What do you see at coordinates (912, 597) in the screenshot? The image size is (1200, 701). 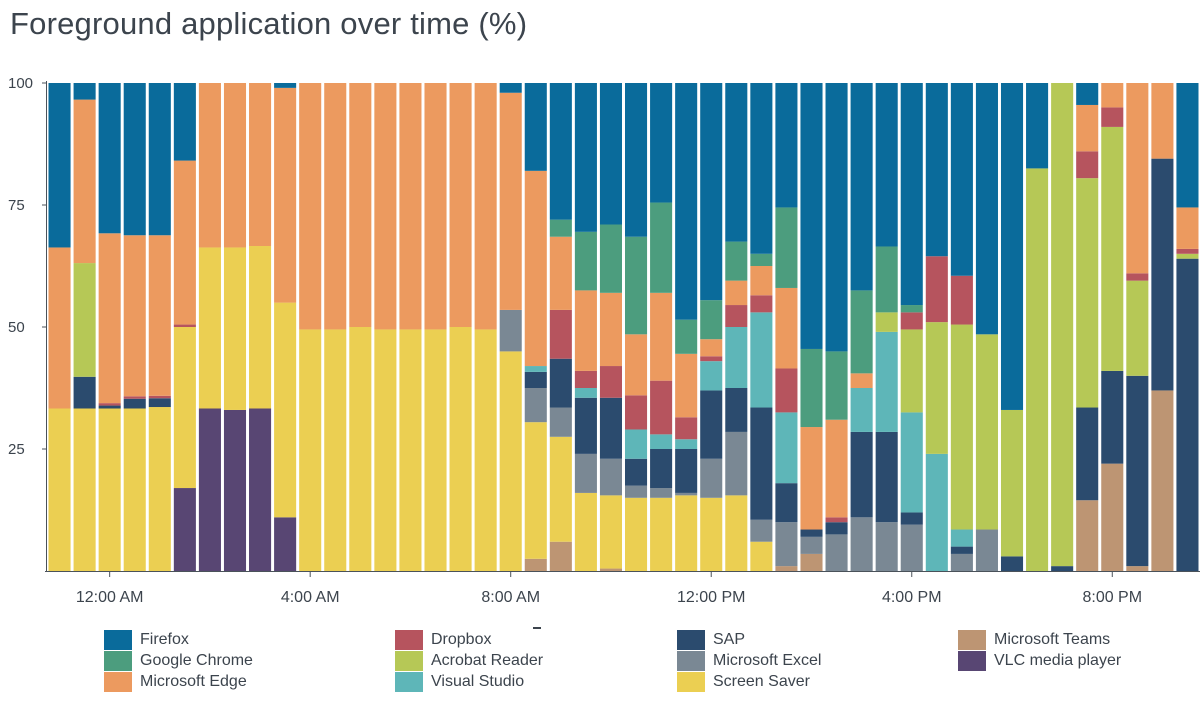 I see `x-tick-label: 4:00 PM` at bounding box center [912, 597].